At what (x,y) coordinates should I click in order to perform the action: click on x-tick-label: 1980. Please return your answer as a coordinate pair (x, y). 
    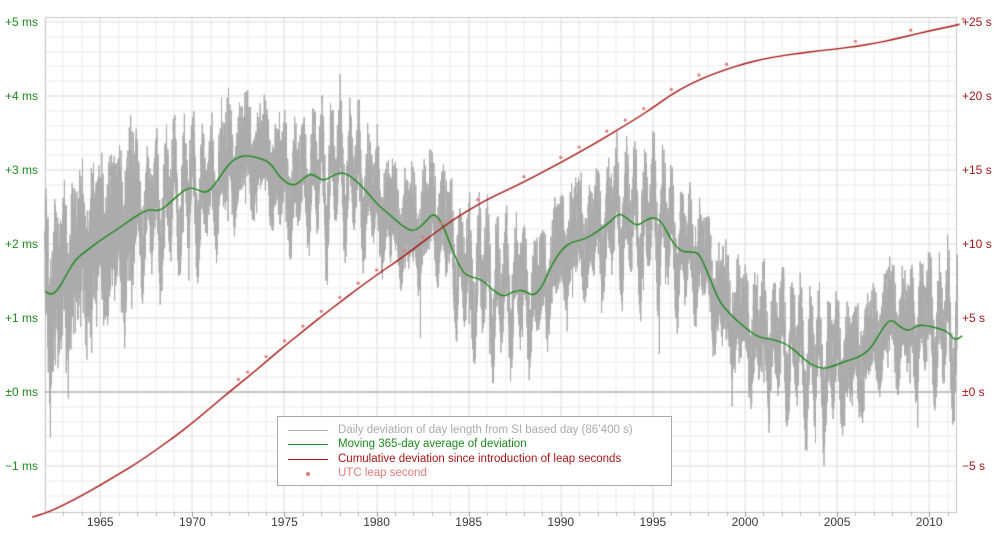
    Looking at the image, I should click on (376, 522).